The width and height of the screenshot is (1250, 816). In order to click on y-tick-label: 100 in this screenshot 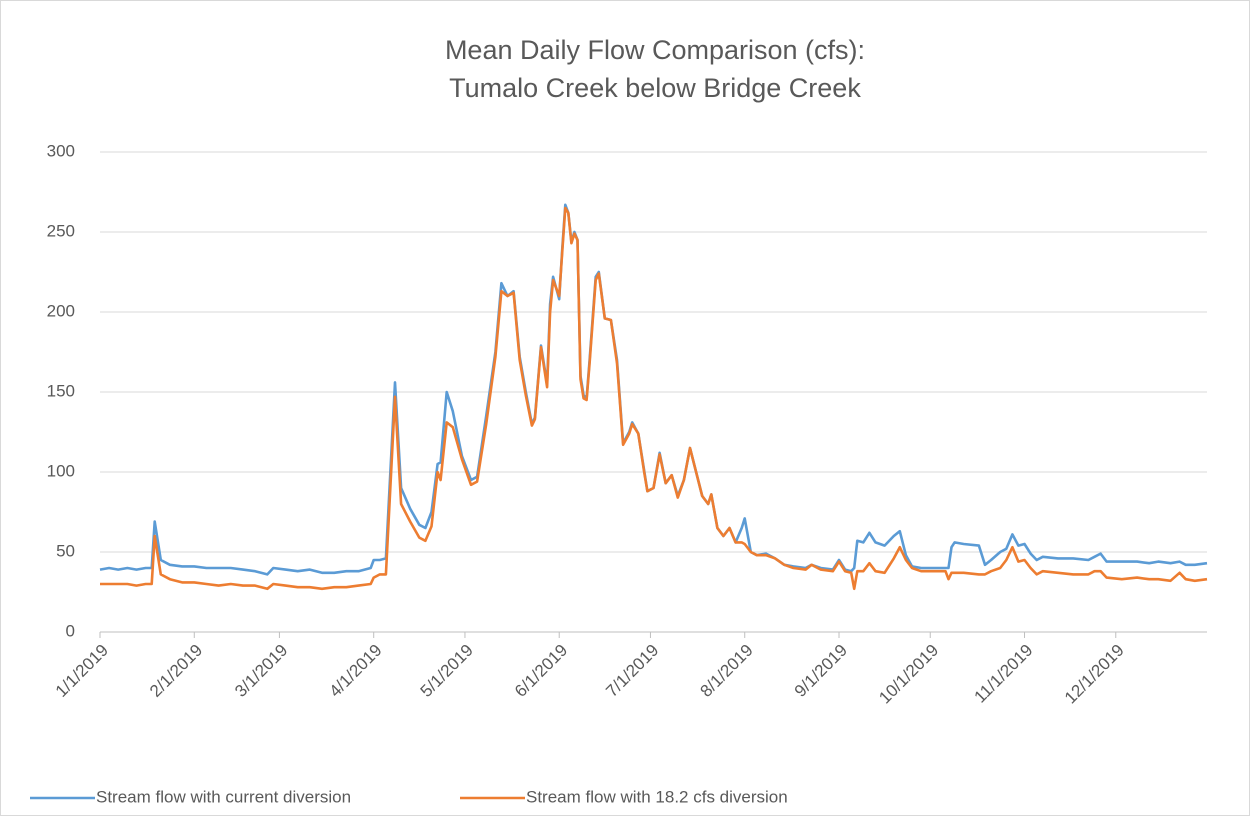, I will do `click(61, 470)`.